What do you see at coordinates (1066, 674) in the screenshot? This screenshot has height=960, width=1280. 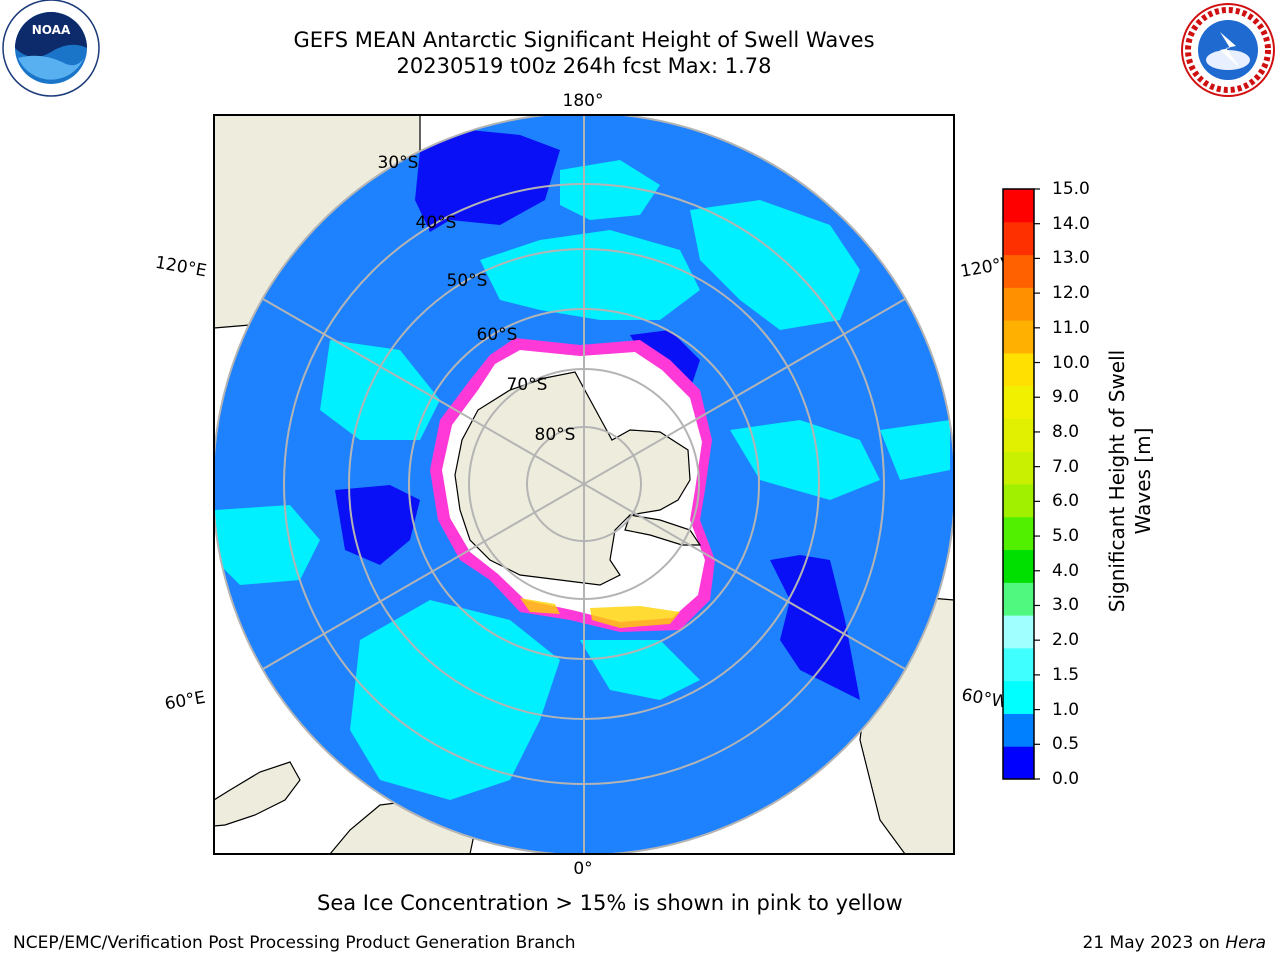 I see `colorbar-tick-label: 1.5` at bounding box center [1066, 674].